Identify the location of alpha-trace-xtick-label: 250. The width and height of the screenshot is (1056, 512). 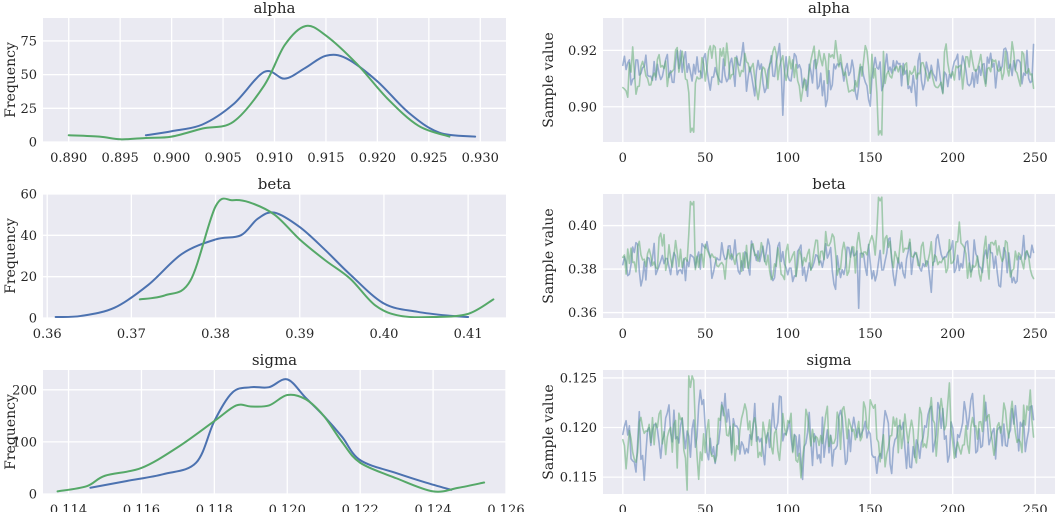
(1035, 158).